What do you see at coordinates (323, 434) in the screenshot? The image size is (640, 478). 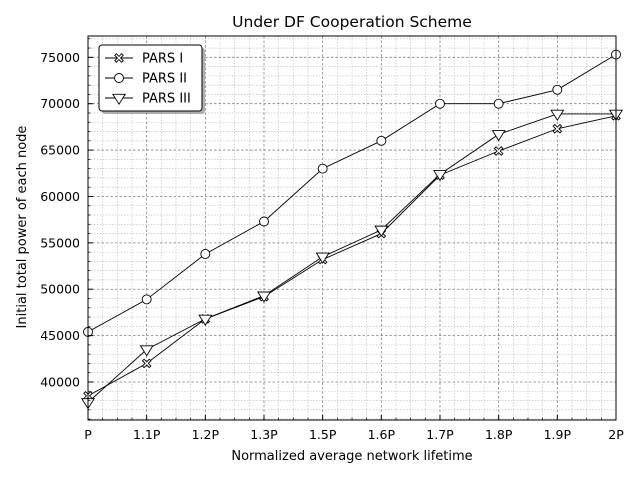 I see `x-tick-label: 1.5P` at bounding box center [323, 434].